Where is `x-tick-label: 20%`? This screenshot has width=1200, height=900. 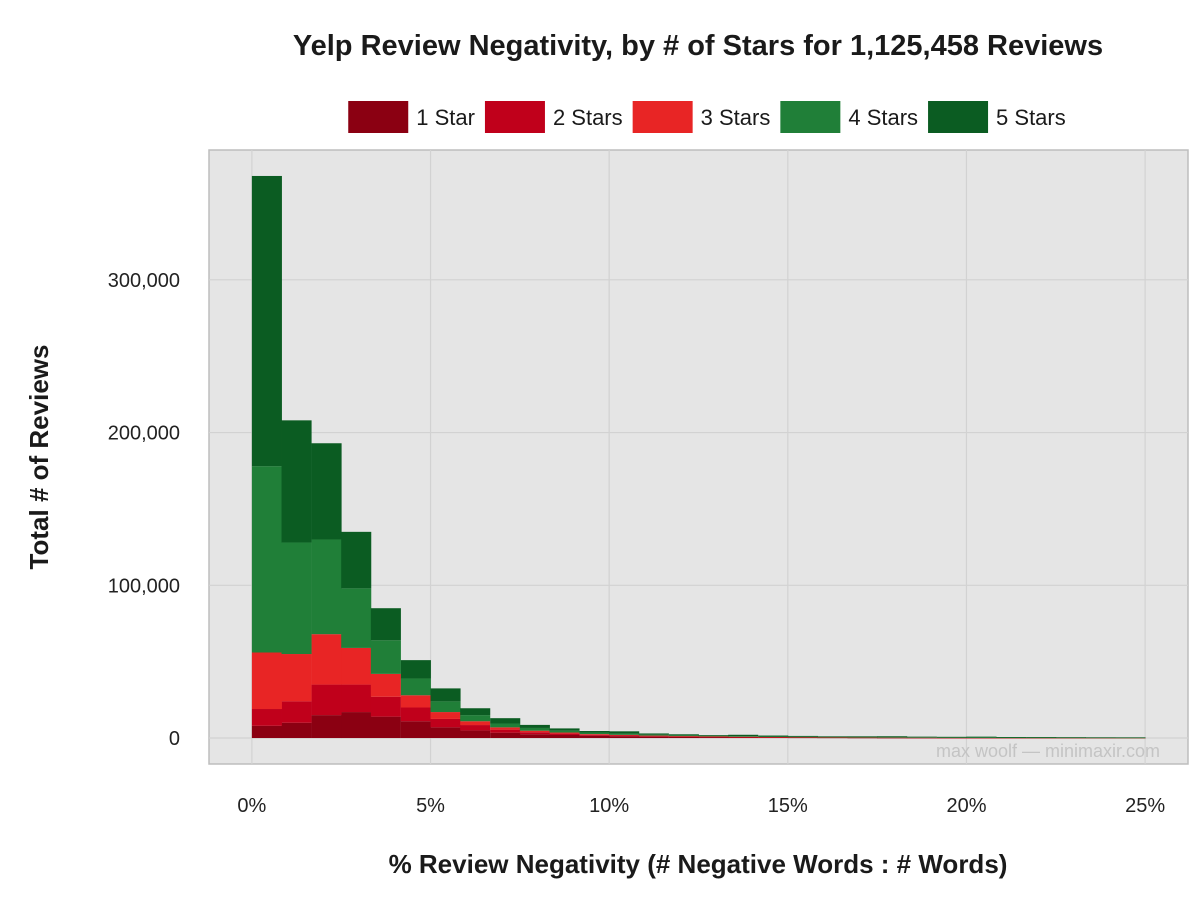 x-tick-label: 20% is located at coordinates (966, 806).